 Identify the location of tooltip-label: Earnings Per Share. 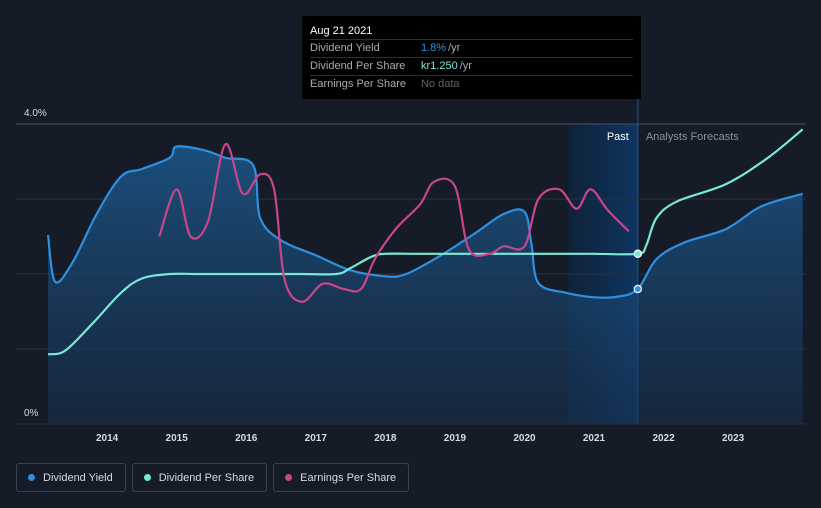
(358, 84).